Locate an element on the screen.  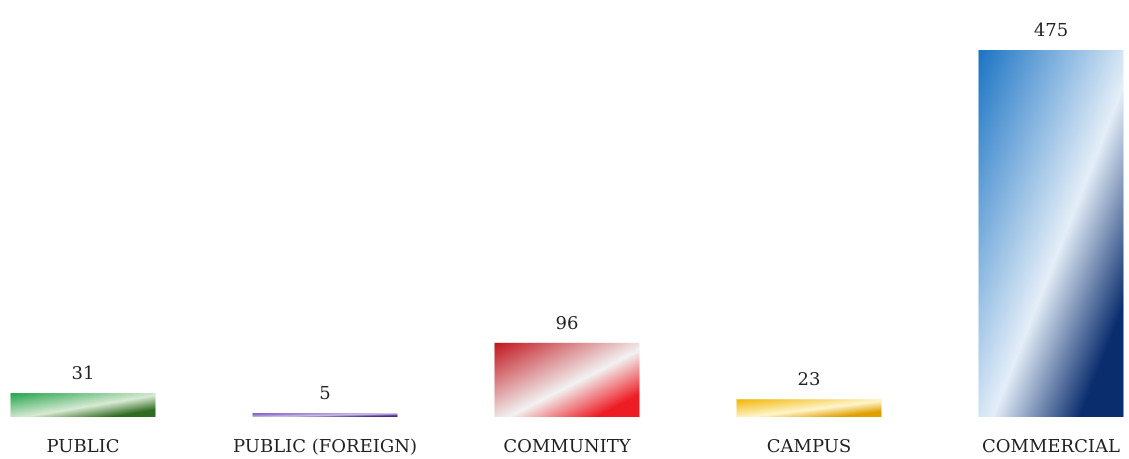
bar-community is located at coordinates (567, 379).